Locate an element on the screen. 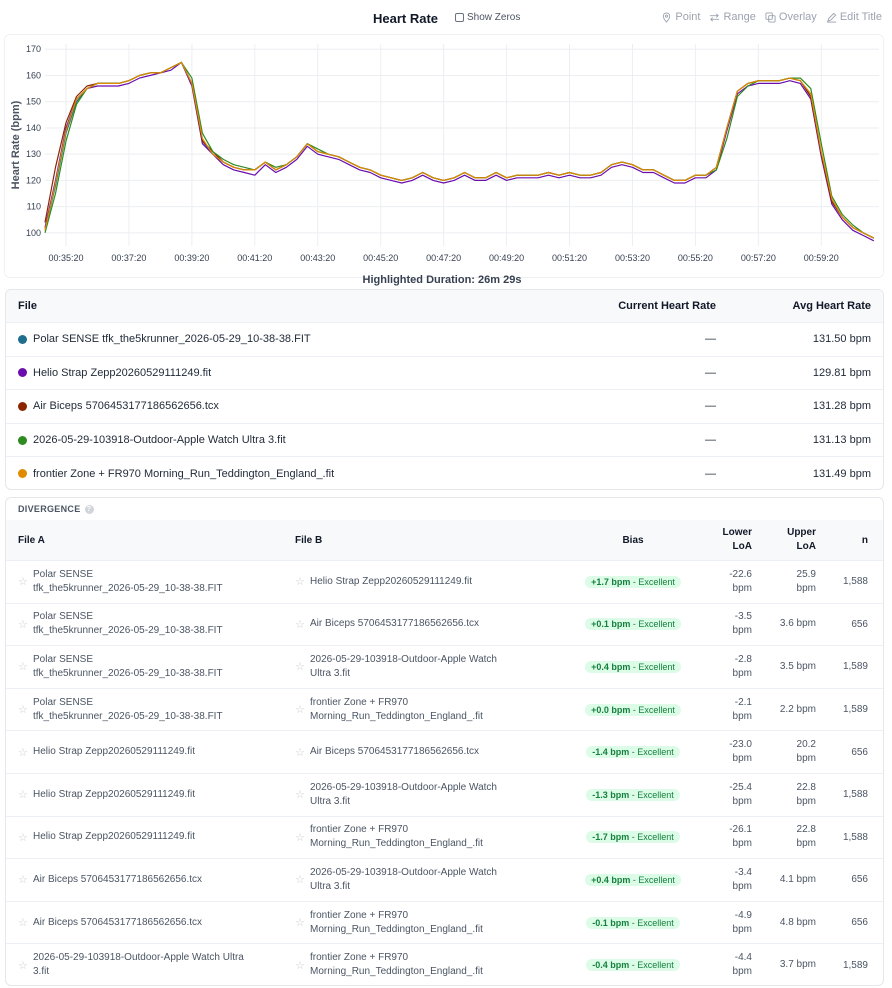  col-upper-loa-header: Upper LoA is located at coordinates (784, 540).